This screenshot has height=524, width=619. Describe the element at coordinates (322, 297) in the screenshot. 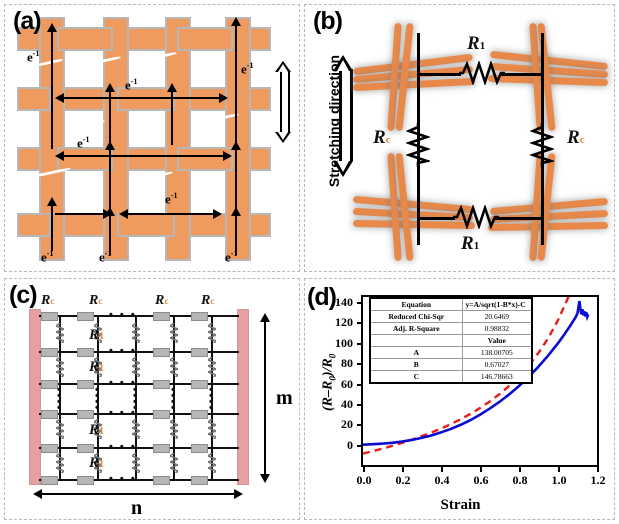

I see `panel-d-label: (d)` at that location.